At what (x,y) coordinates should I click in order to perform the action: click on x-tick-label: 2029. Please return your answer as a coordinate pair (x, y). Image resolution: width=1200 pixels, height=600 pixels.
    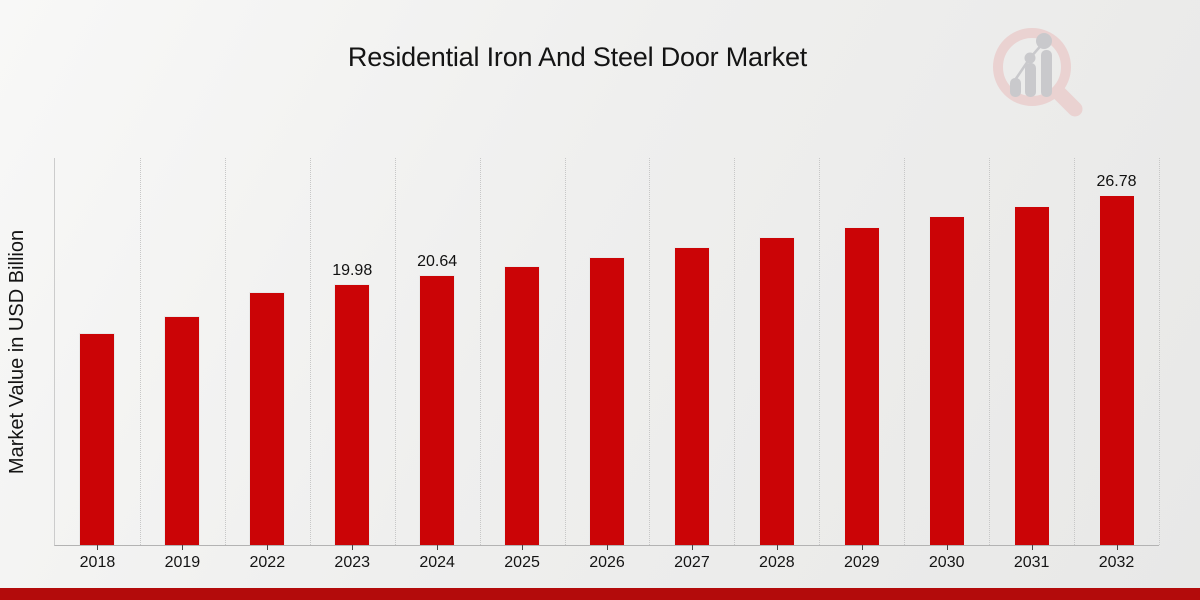
    Looking at the image, I should click on (861, 562).